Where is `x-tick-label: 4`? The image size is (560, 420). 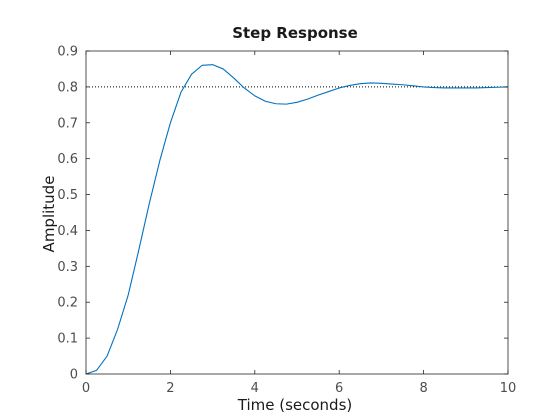
x-tick-label: 4 is located at coordinates (255, 388).